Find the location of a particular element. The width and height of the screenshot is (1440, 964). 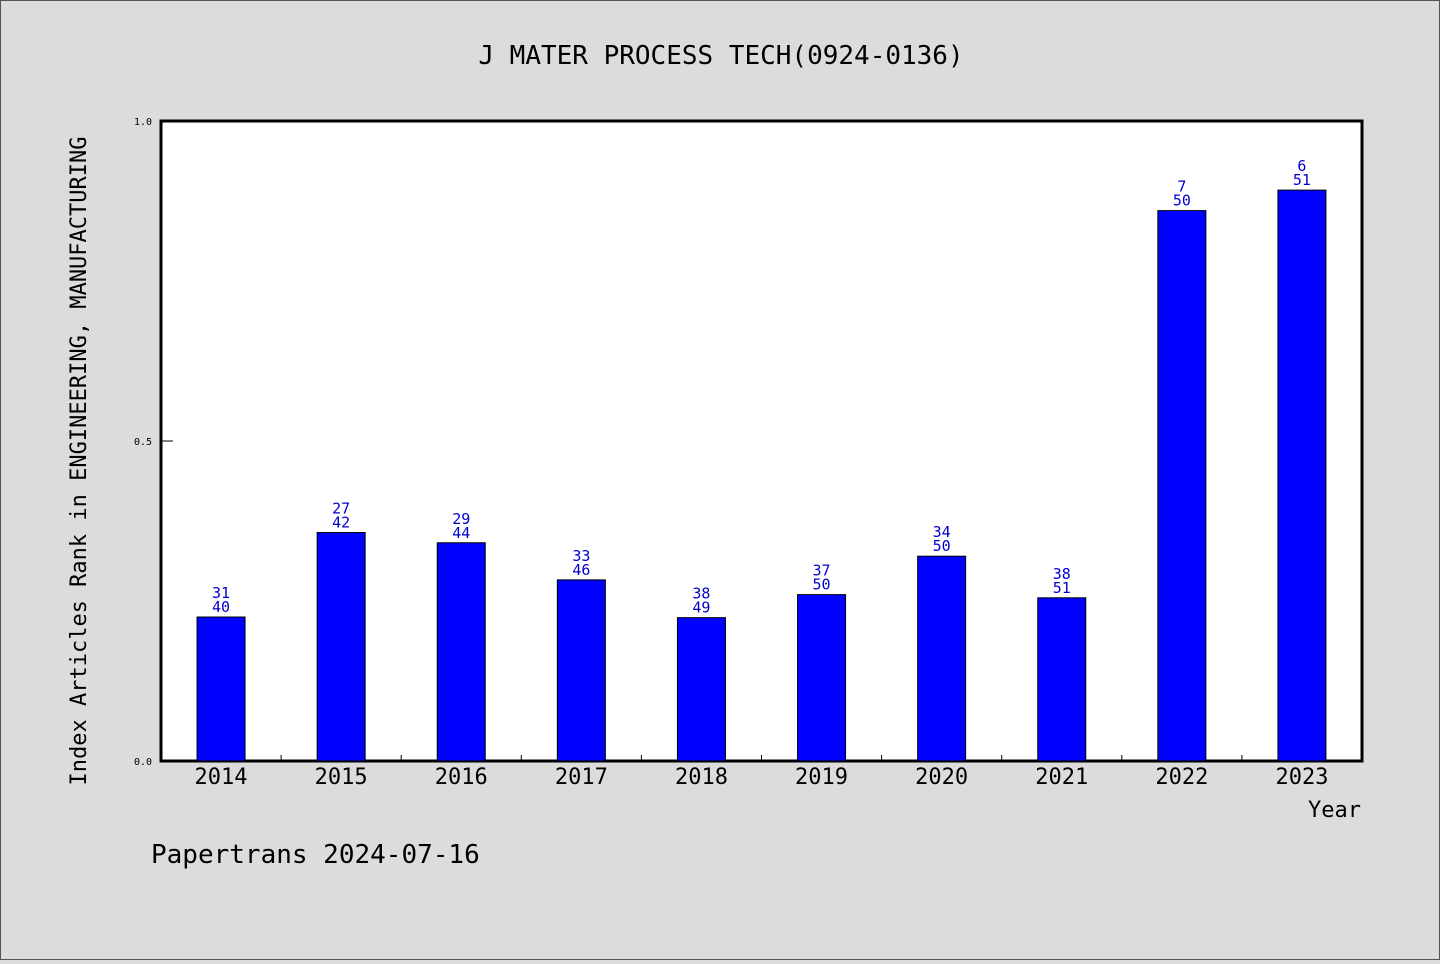

bar-total-label: 44 is located at coordinates (461, 533).